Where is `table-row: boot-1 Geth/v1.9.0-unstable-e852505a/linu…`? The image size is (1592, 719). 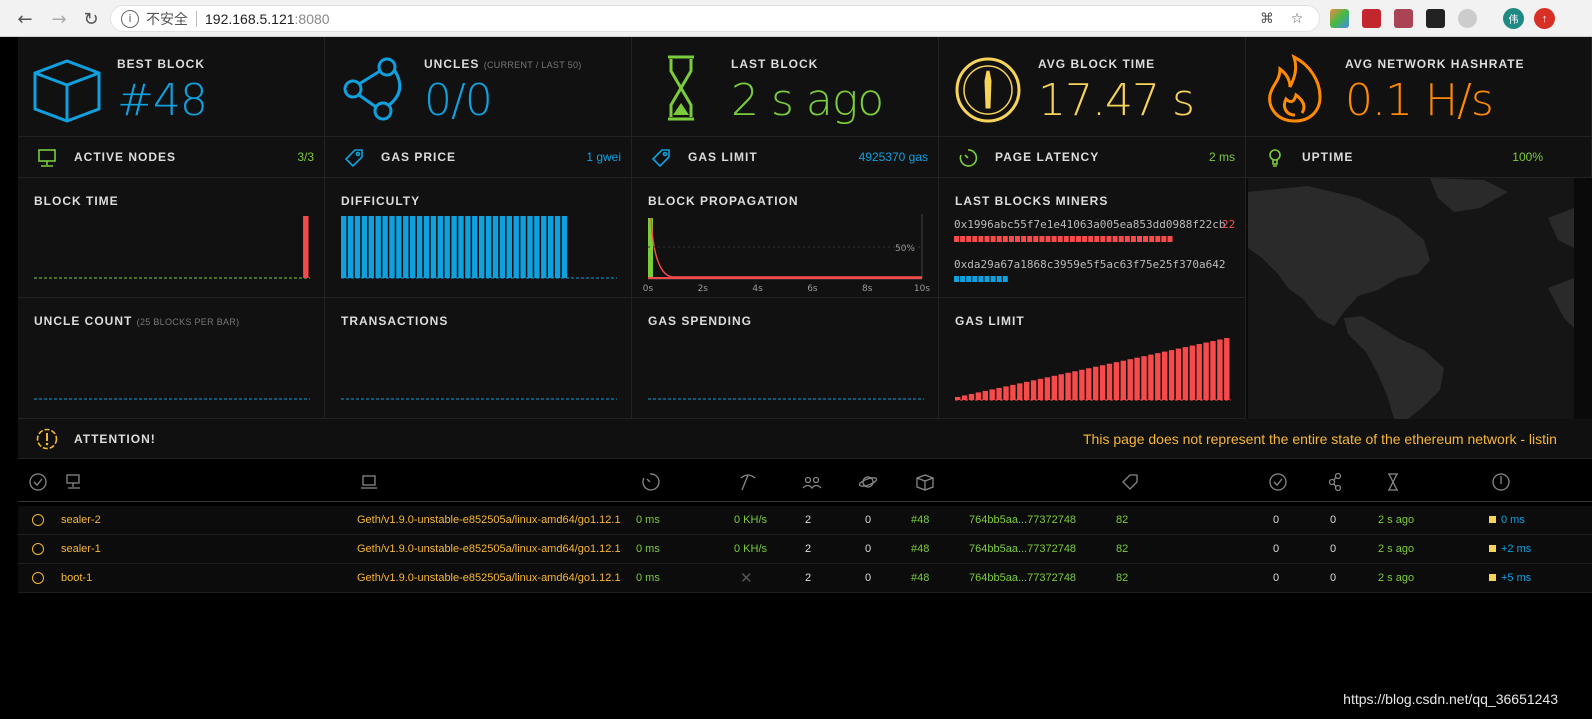 table-row: boot-1 Geth/v1.9.0-unstable-e852505a/linu… is located at coordinates (805, 578).